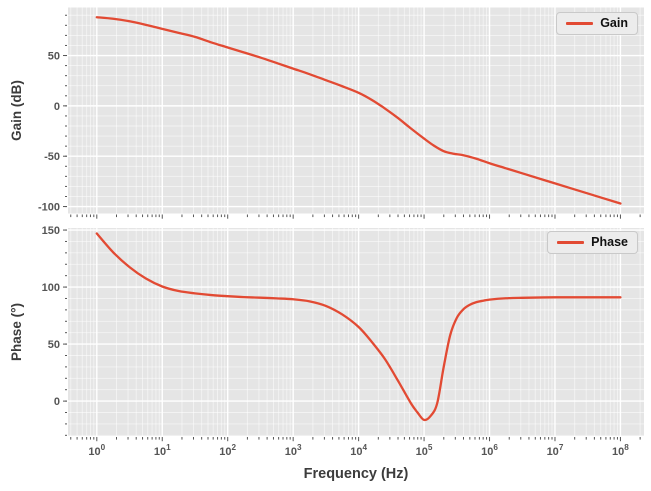 This screenshot has height=491, width=651. Describe the element at coordinates (49, 132) in the screenshot. I see `gain-ytick-labels: 50 0 -50 -100` at that location.